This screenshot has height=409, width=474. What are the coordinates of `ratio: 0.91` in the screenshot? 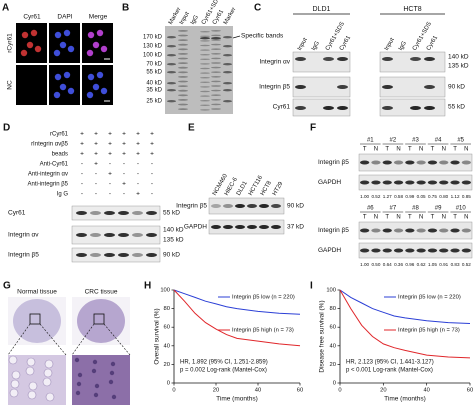 It's located at (443, 264).